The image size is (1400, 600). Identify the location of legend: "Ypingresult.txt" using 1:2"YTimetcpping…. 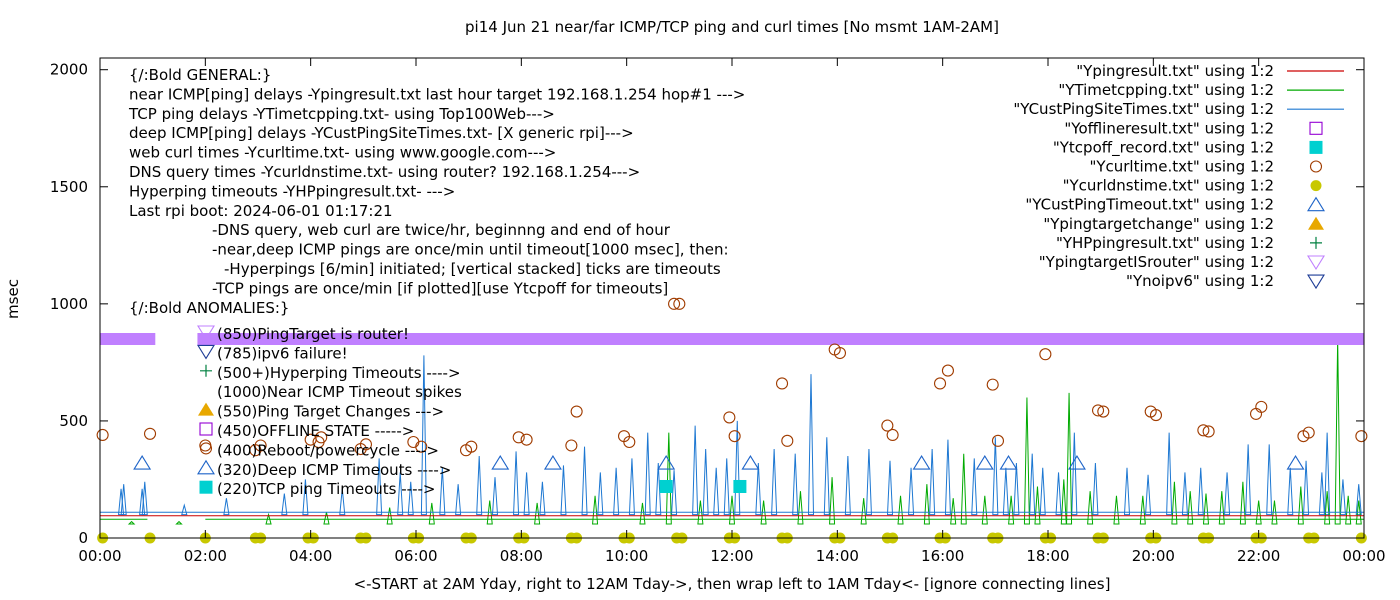
(1178, 176).